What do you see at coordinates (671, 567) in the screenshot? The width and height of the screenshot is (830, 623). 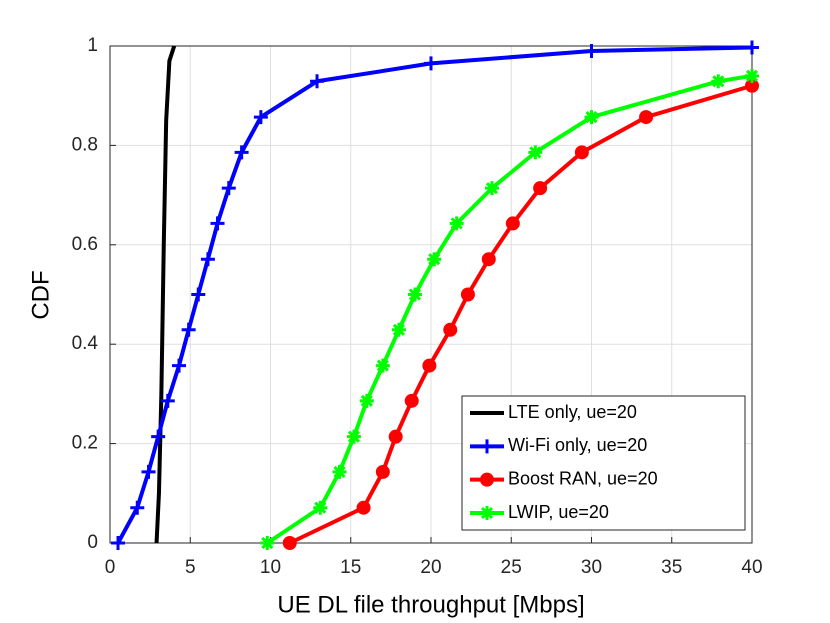 I see `x-tick-label: 35` at bounding box center [671, 567].